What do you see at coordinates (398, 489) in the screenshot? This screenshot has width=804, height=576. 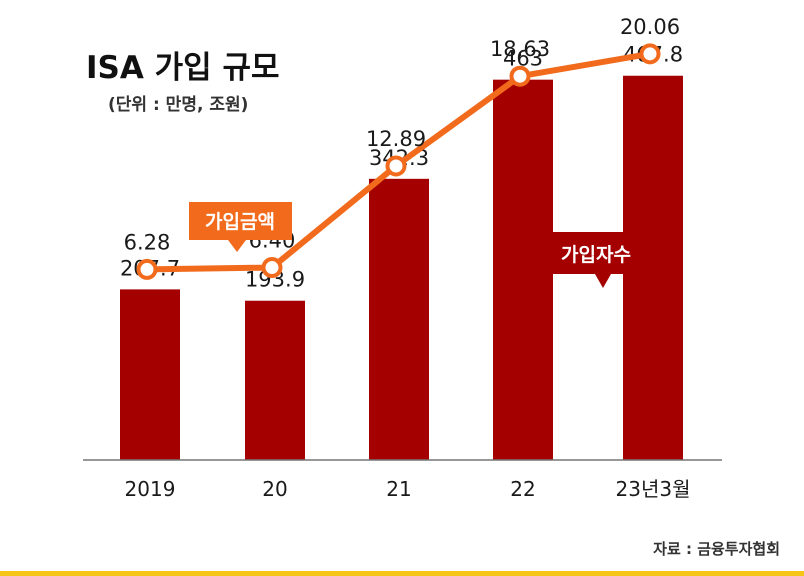 I see `x-tick-21: 21` at bounding box center [398, 489].